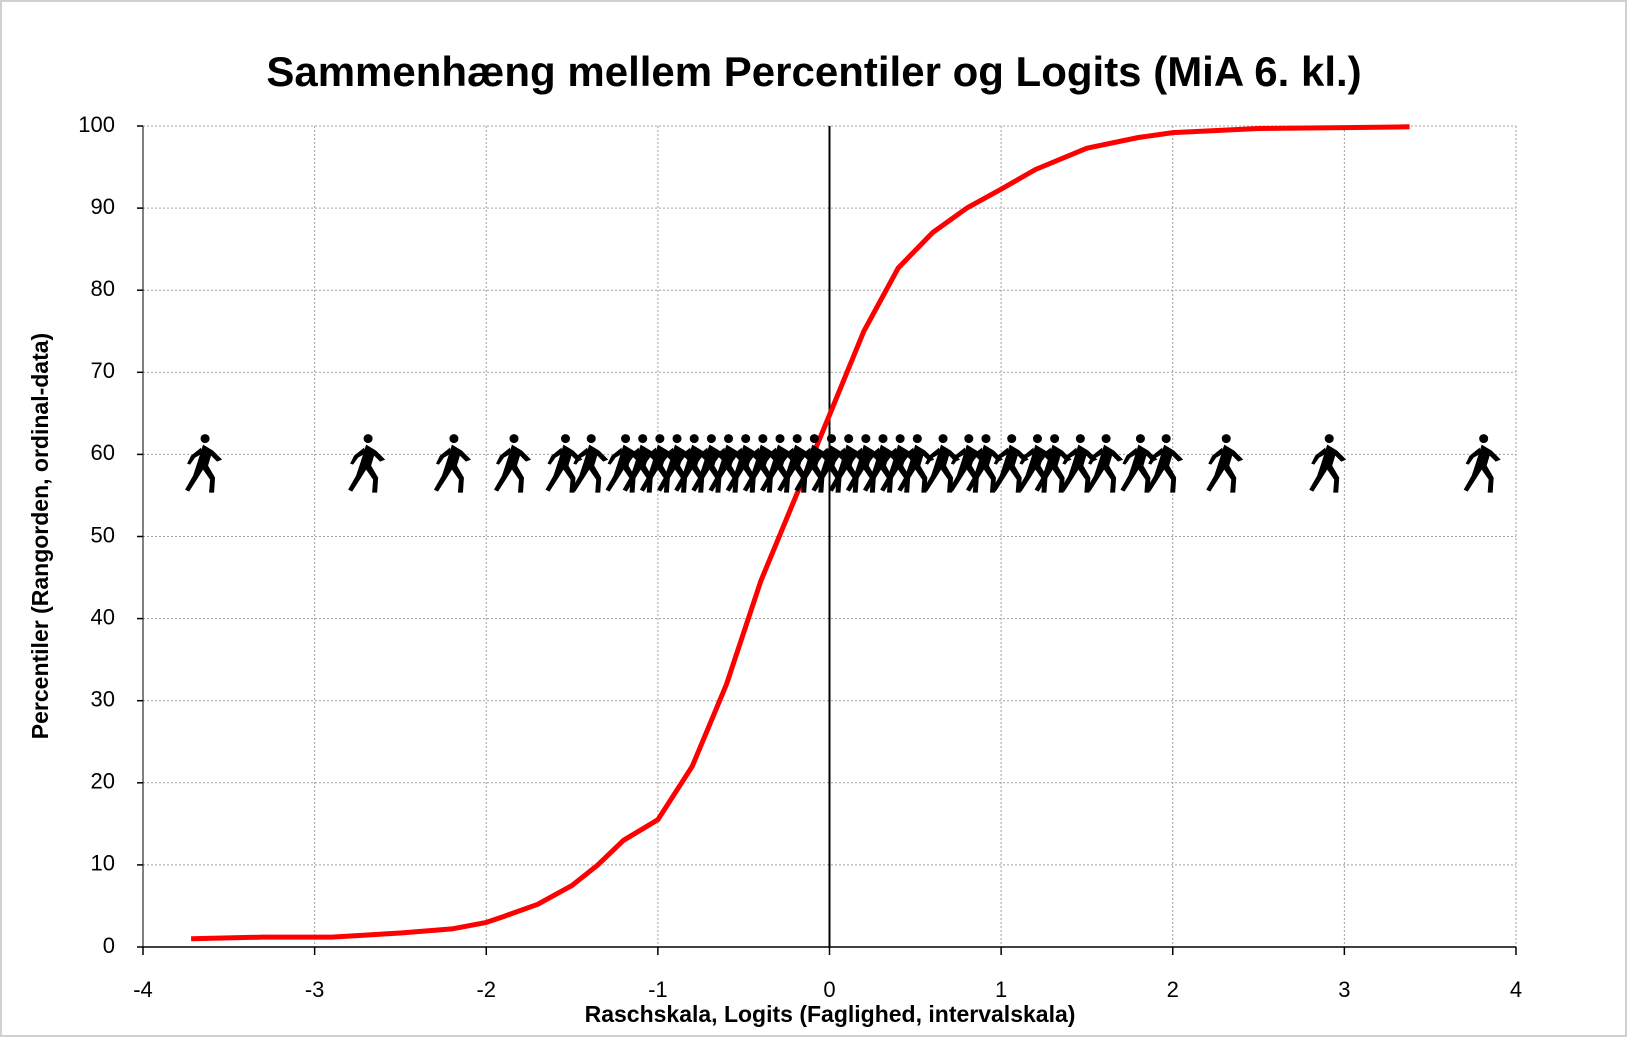 The width and height of the screenshot is (1627, 1042). I want to click on y-tick-label: 10, so click(103, 863).